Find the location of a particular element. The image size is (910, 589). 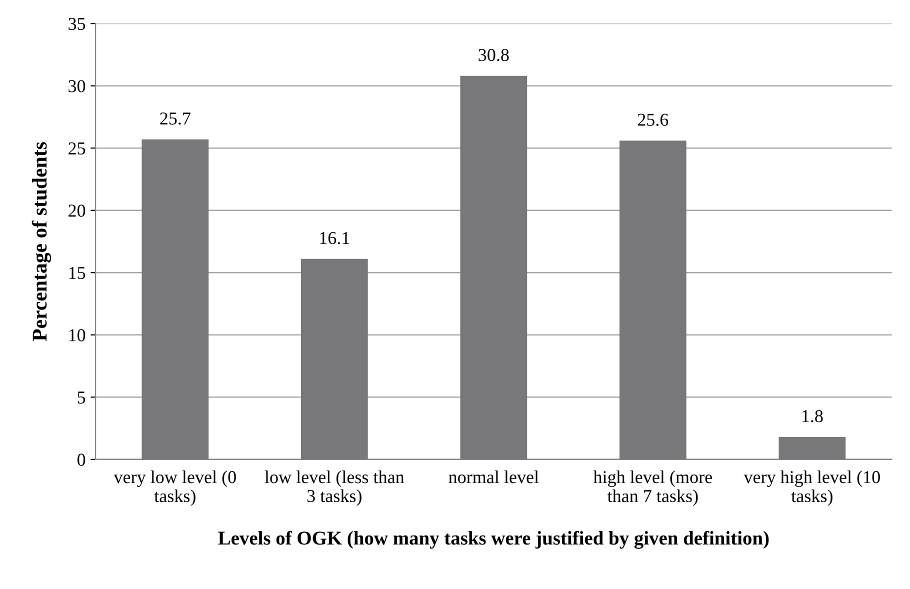

y-tick-label: 0 is located at coordinates (81, 460).